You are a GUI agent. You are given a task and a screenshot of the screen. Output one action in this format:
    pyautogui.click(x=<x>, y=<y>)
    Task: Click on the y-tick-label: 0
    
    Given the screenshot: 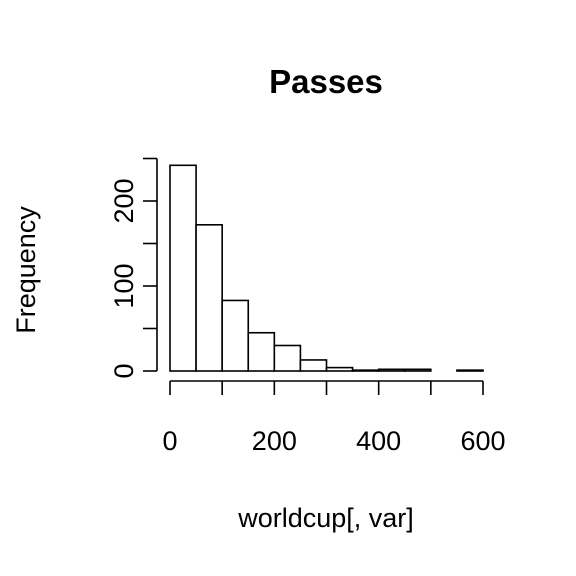 What is the action you would take?
    pyautogui.click(x=124, y=370)
    